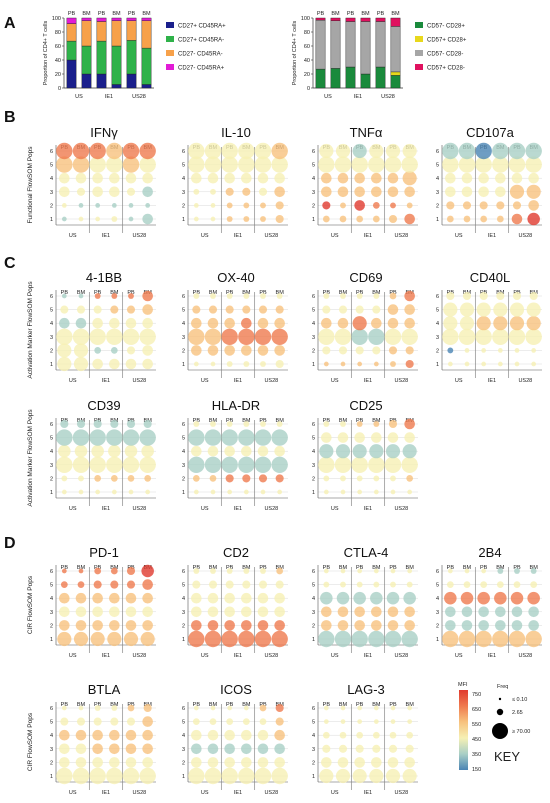  I want to click on bar-category-label: PB, so click(72, 14).